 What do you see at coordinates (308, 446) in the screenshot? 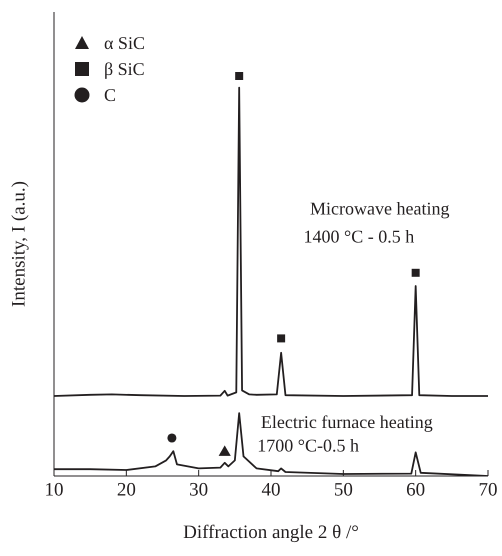
I see `annotation: 1700 °C-0.5 h` at bounding box center [308, 446].